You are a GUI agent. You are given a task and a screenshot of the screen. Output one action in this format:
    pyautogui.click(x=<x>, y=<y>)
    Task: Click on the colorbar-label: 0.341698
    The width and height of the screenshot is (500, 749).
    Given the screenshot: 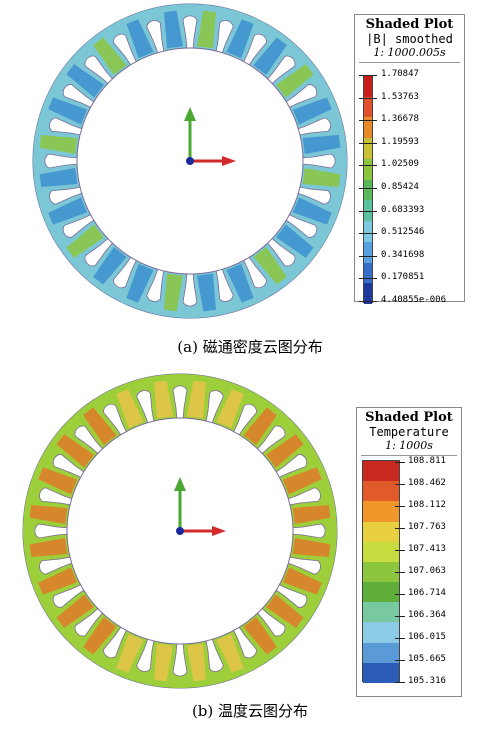 What is the action you would take?
    pyautogui.click(x=403, y=254)
    